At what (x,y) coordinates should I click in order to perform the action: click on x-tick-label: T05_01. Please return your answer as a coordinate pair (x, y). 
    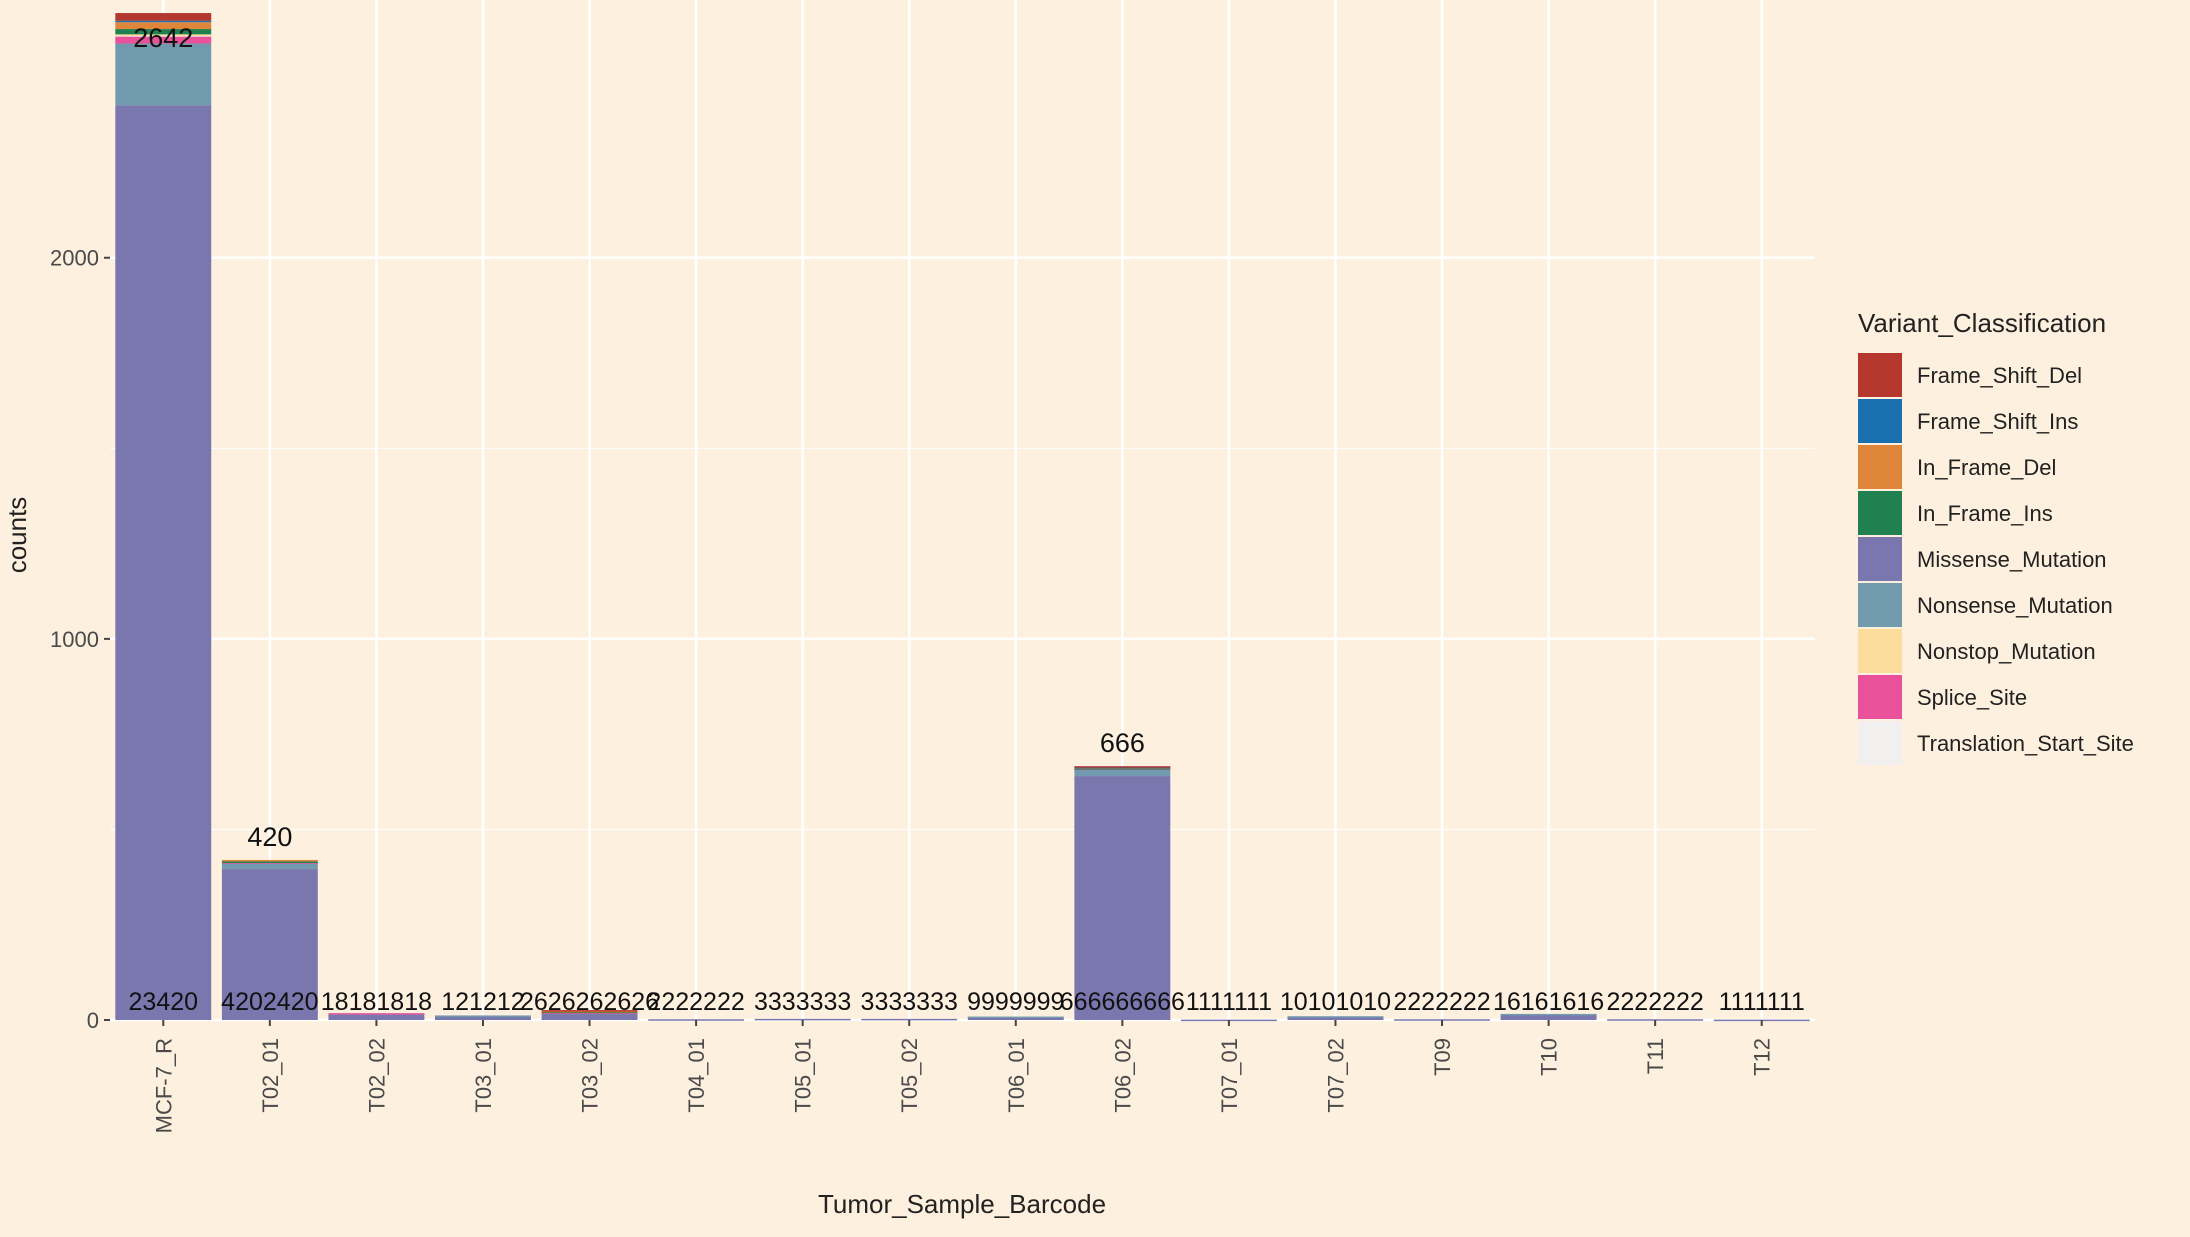
    Looking at the image, I should click on (803, 1075).